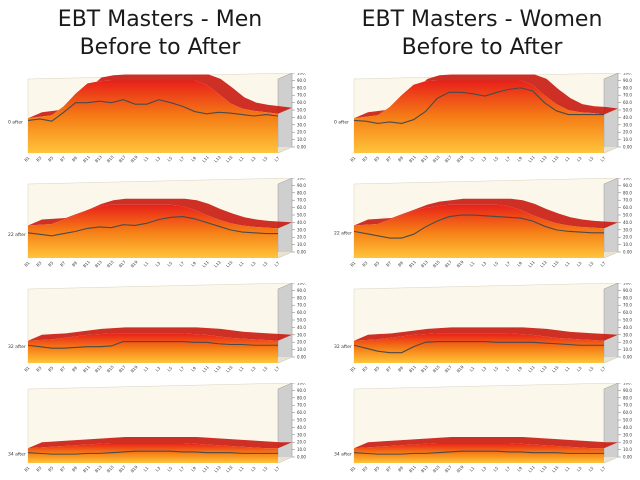 The height and width of the screenshot is (480, 640). What do you see at coordinates (341, 122) in the screenshot?
I see `series-label: 0 after` at bounding box center [341, 122].